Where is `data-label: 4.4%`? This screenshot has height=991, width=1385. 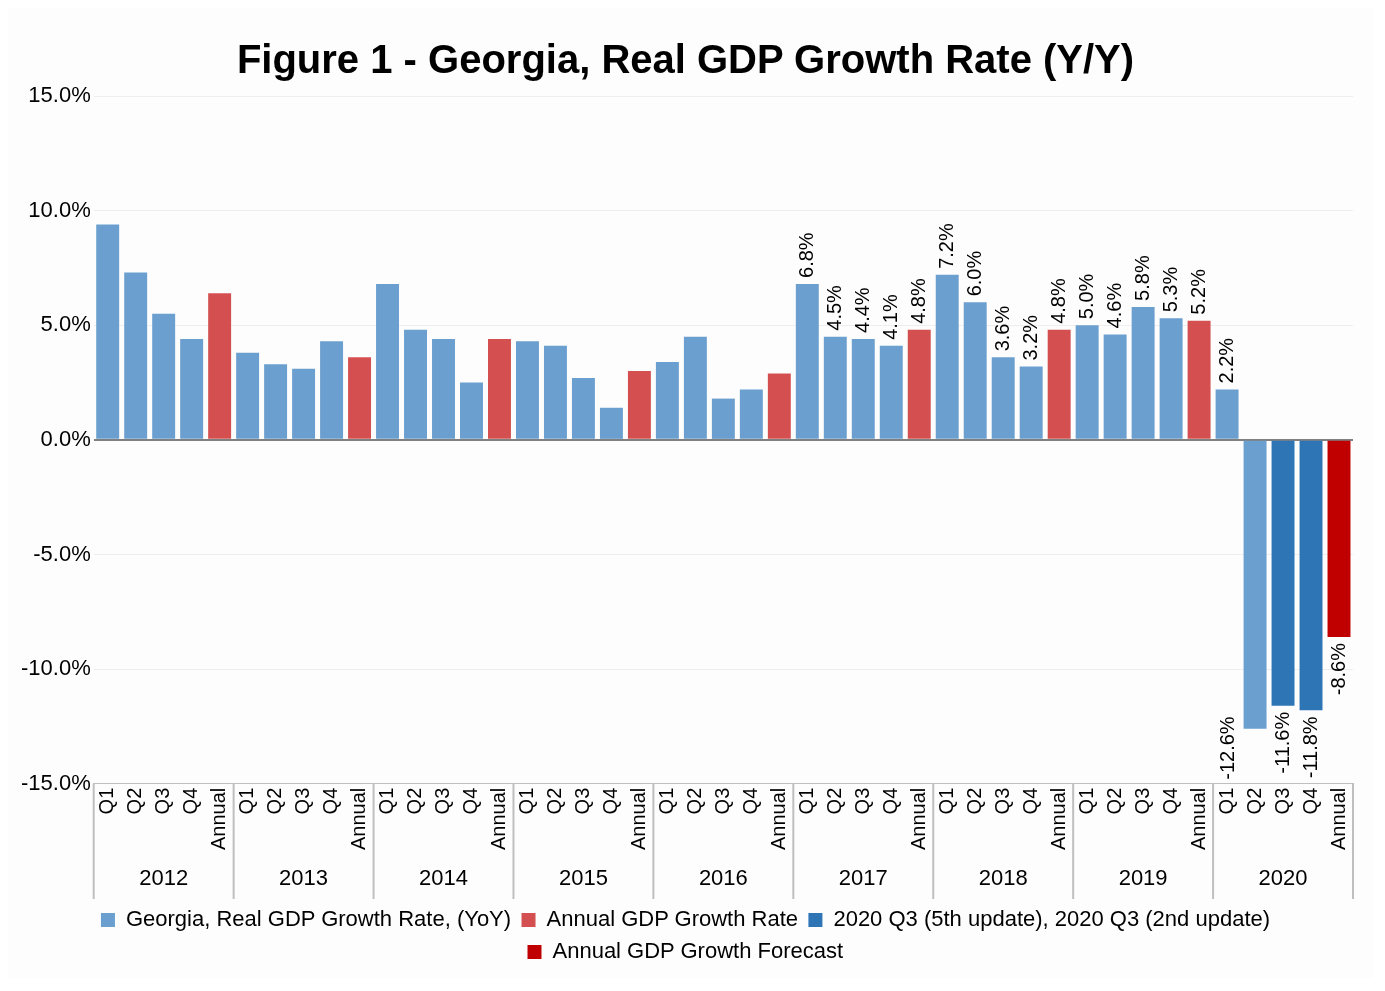 data-label: 4.4% is located at coordinates (861, 310).